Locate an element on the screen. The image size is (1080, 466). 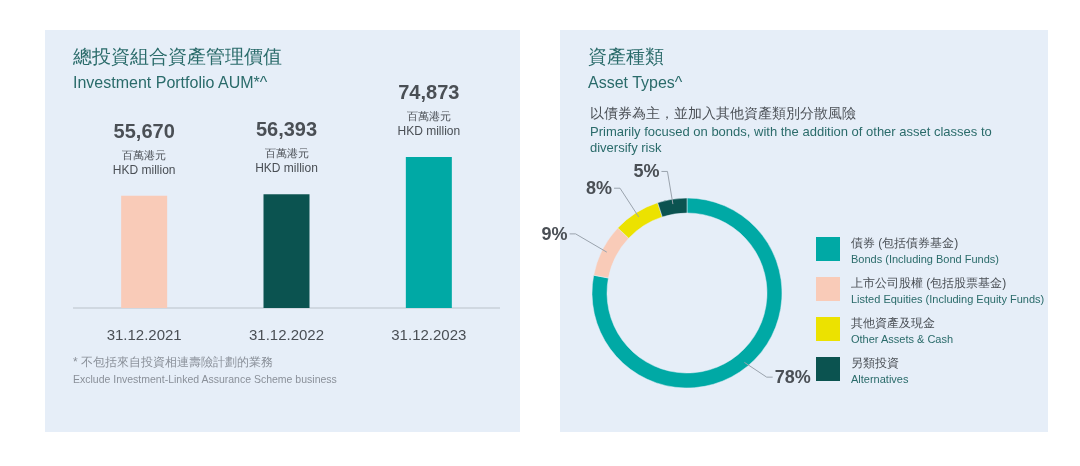
data-label: 74,873 is located at coordinates (429, 92).